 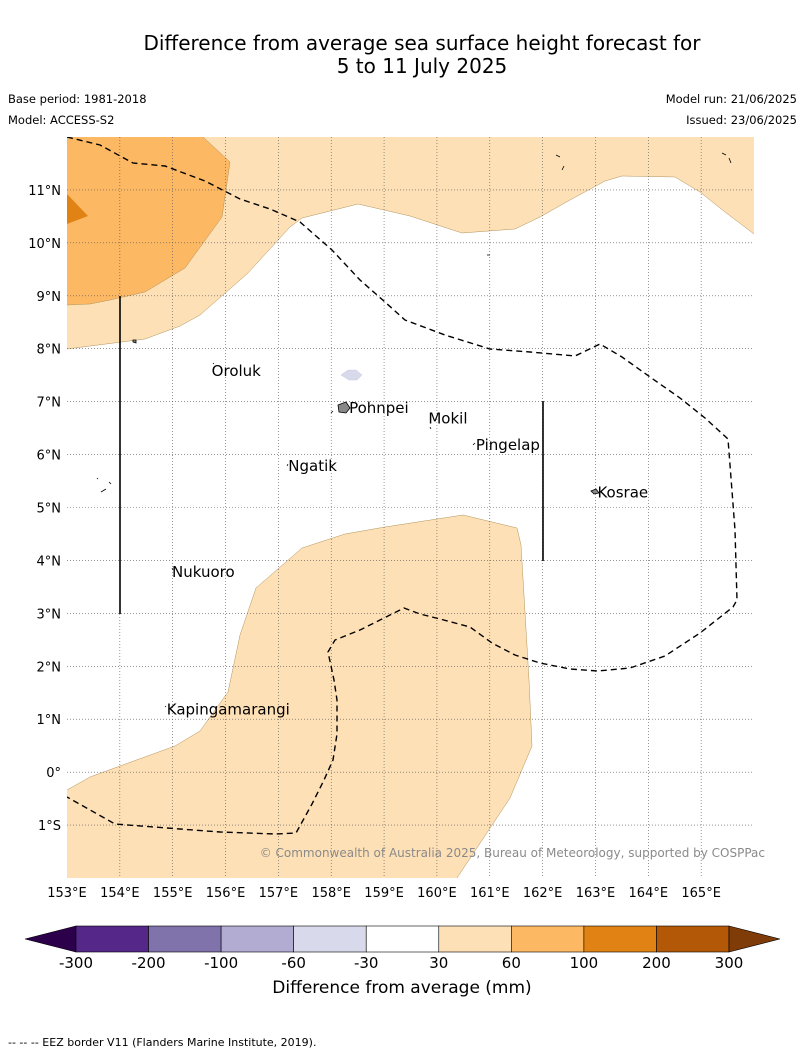 What do you see at coordinates (67, 893) in the screenshot?
I see `lon-label: 153°E` at bounding box center [67, 893].